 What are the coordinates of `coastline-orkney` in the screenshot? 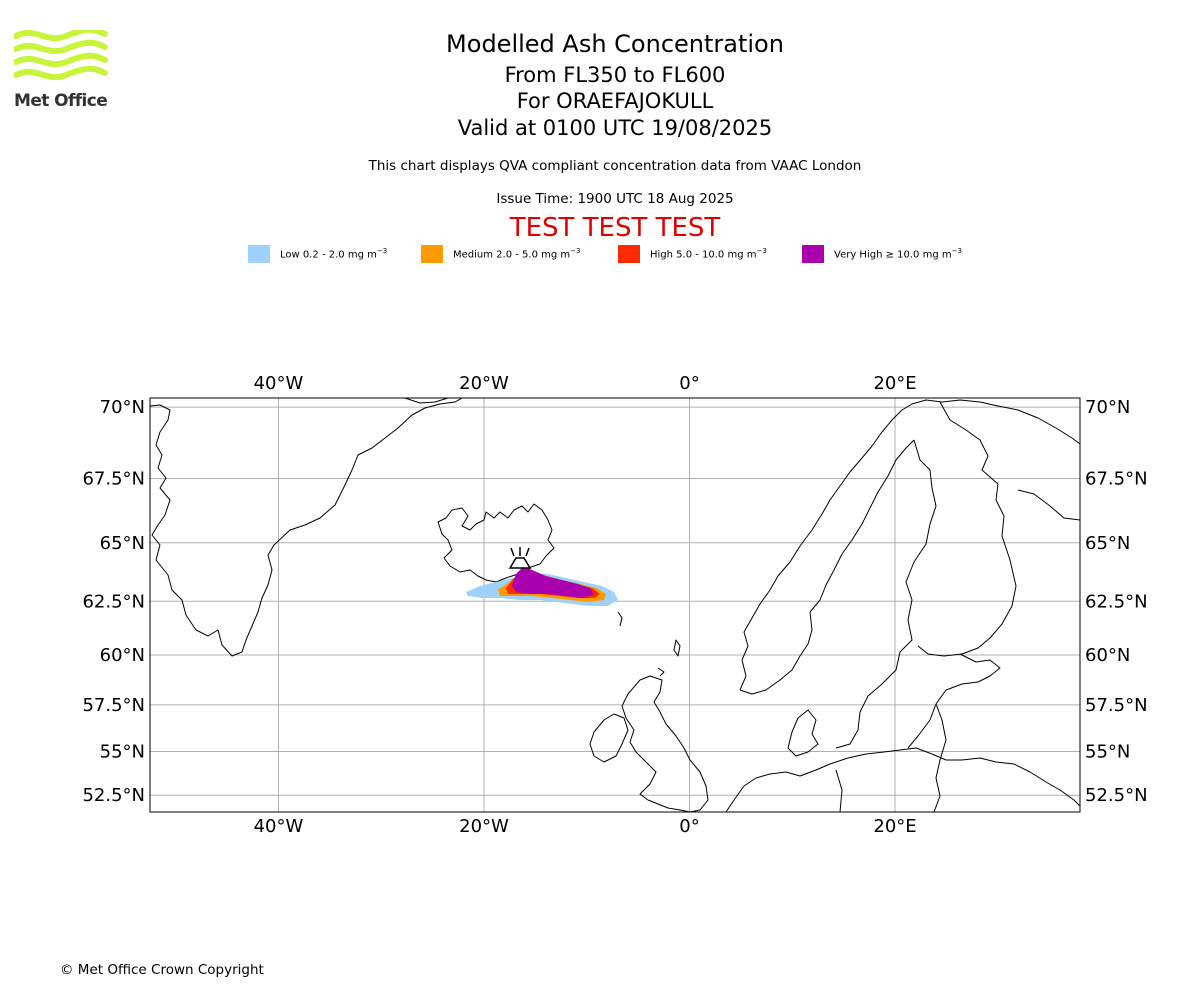 It's located at (661, 672).